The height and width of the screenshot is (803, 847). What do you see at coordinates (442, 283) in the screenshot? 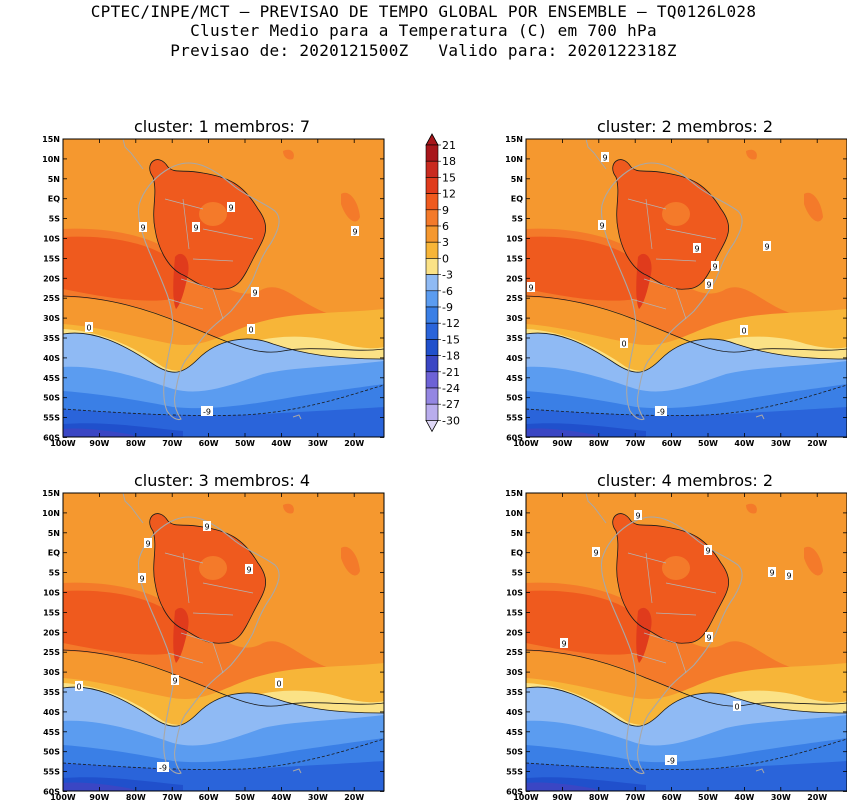
I see `colorbar: 21 18 15 12 9 6 3 0 -3 -6 -9 -12 -15 -18 -21 -24 -27 -30` at bounding box center [442, 283].